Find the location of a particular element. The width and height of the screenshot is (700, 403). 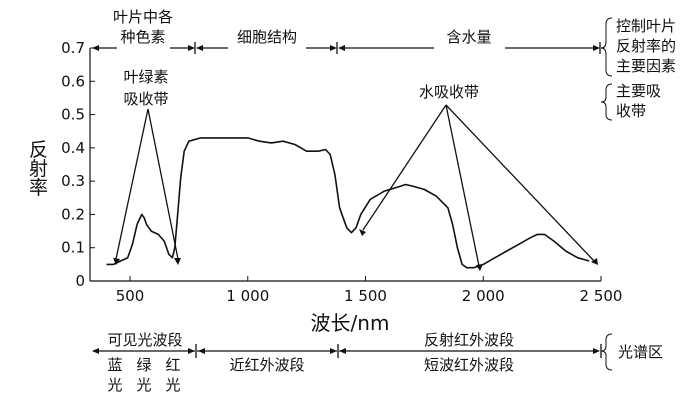

short-wave-ir-label: 短波红外波段 is located at coordinates (469, 365).